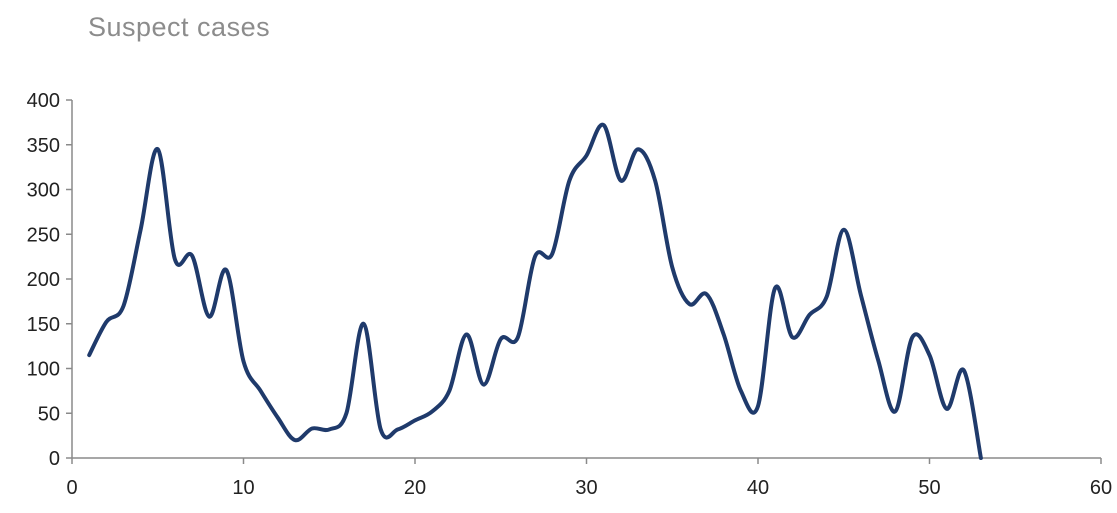  I want to click on y-tick-label: 350, so click(43, 146).